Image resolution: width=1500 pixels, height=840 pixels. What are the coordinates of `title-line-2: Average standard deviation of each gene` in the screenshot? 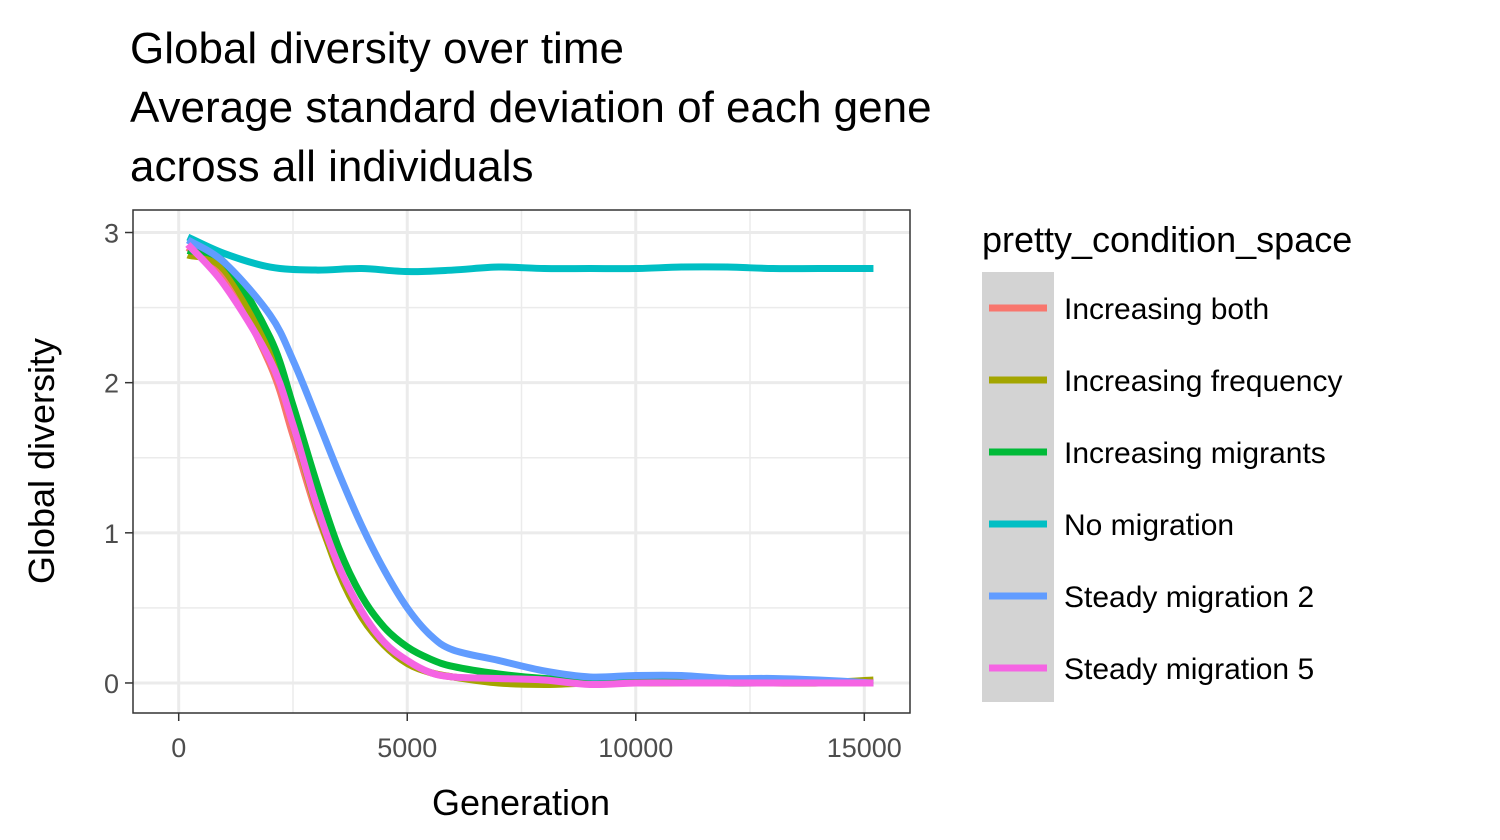 It's located at (531, 107).